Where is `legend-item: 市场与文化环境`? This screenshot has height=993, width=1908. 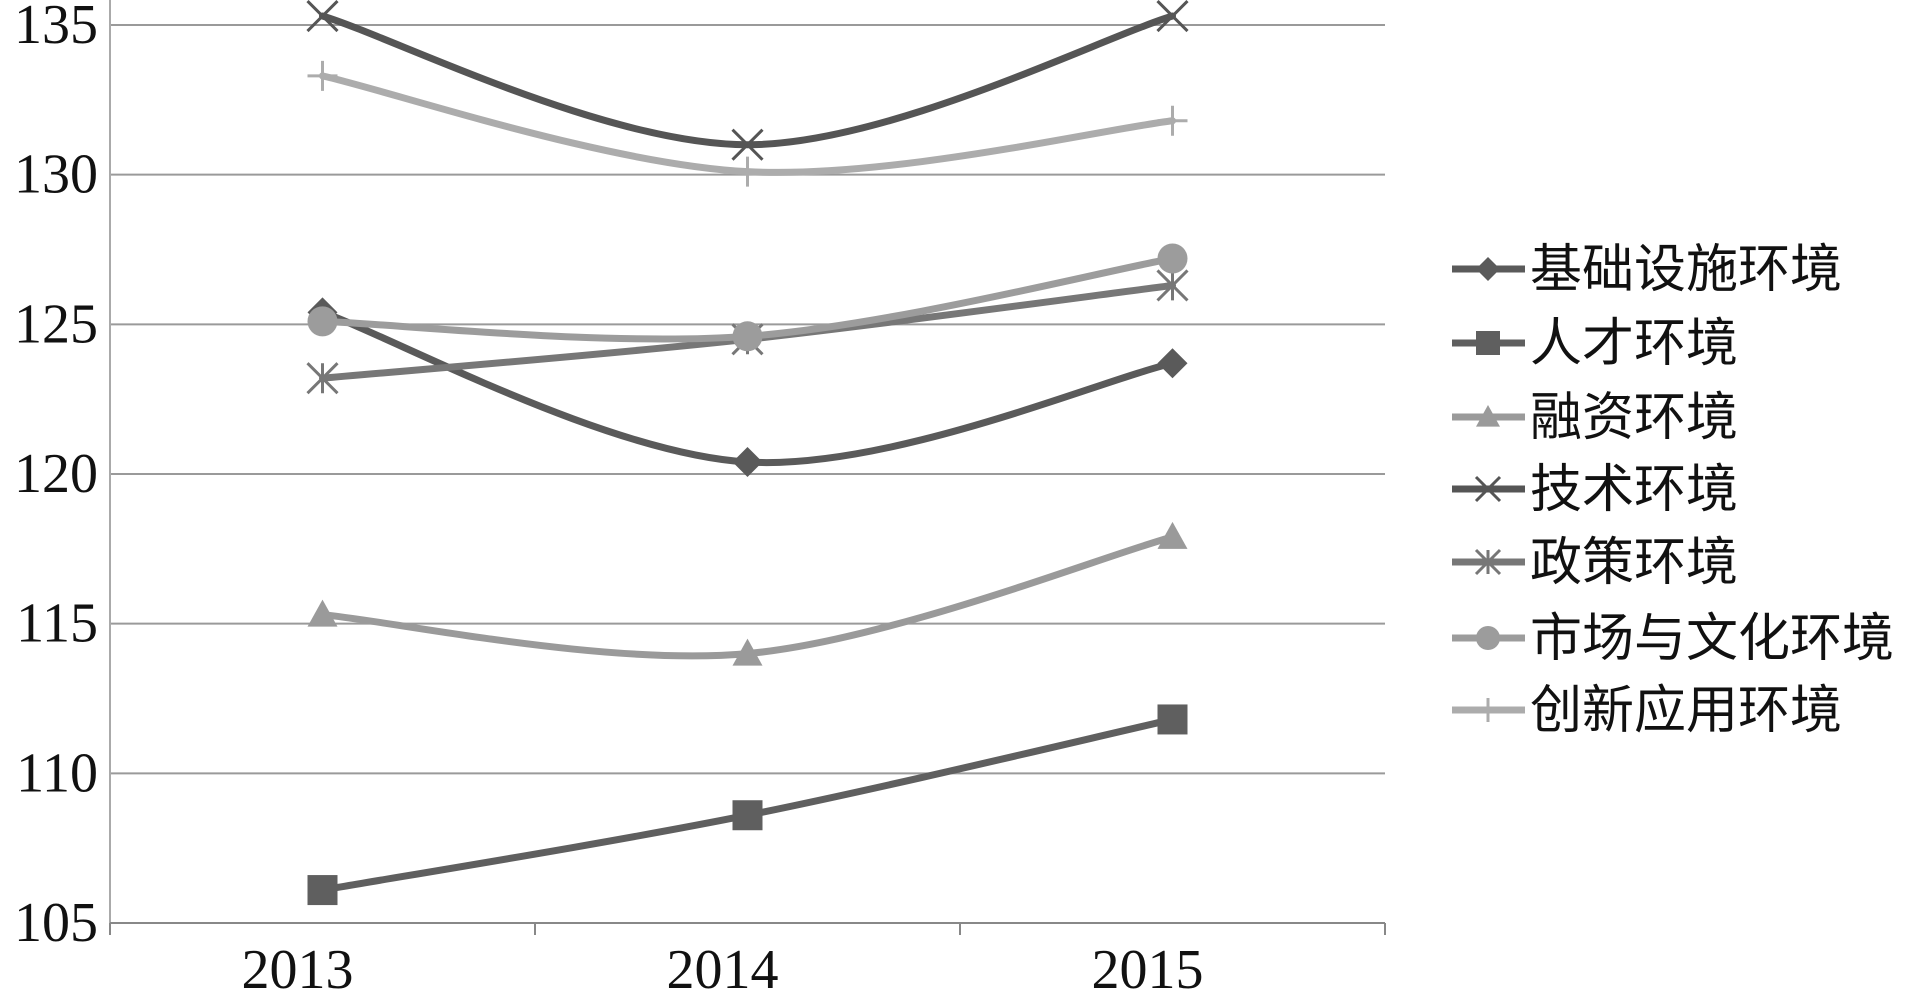
legend-item: 市场与文化环境 is located at coordinates (1673, 639).